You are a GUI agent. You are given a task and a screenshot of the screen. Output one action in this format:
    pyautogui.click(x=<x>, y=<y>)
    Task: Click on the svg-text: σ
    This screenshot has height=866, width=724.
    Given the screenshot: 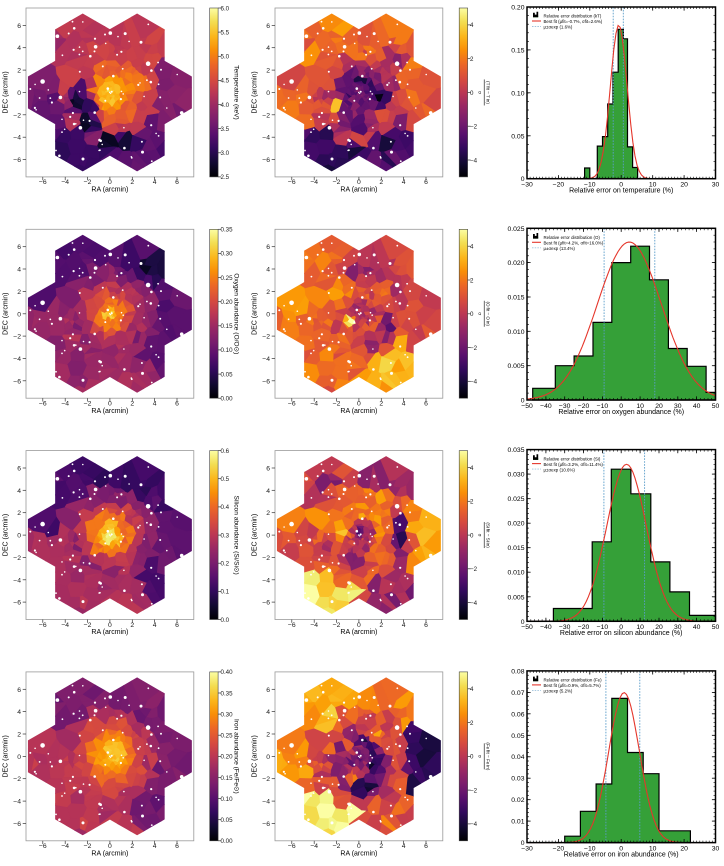 What is the action you would take?
    pyautogui.click(x=478, y=535)
    